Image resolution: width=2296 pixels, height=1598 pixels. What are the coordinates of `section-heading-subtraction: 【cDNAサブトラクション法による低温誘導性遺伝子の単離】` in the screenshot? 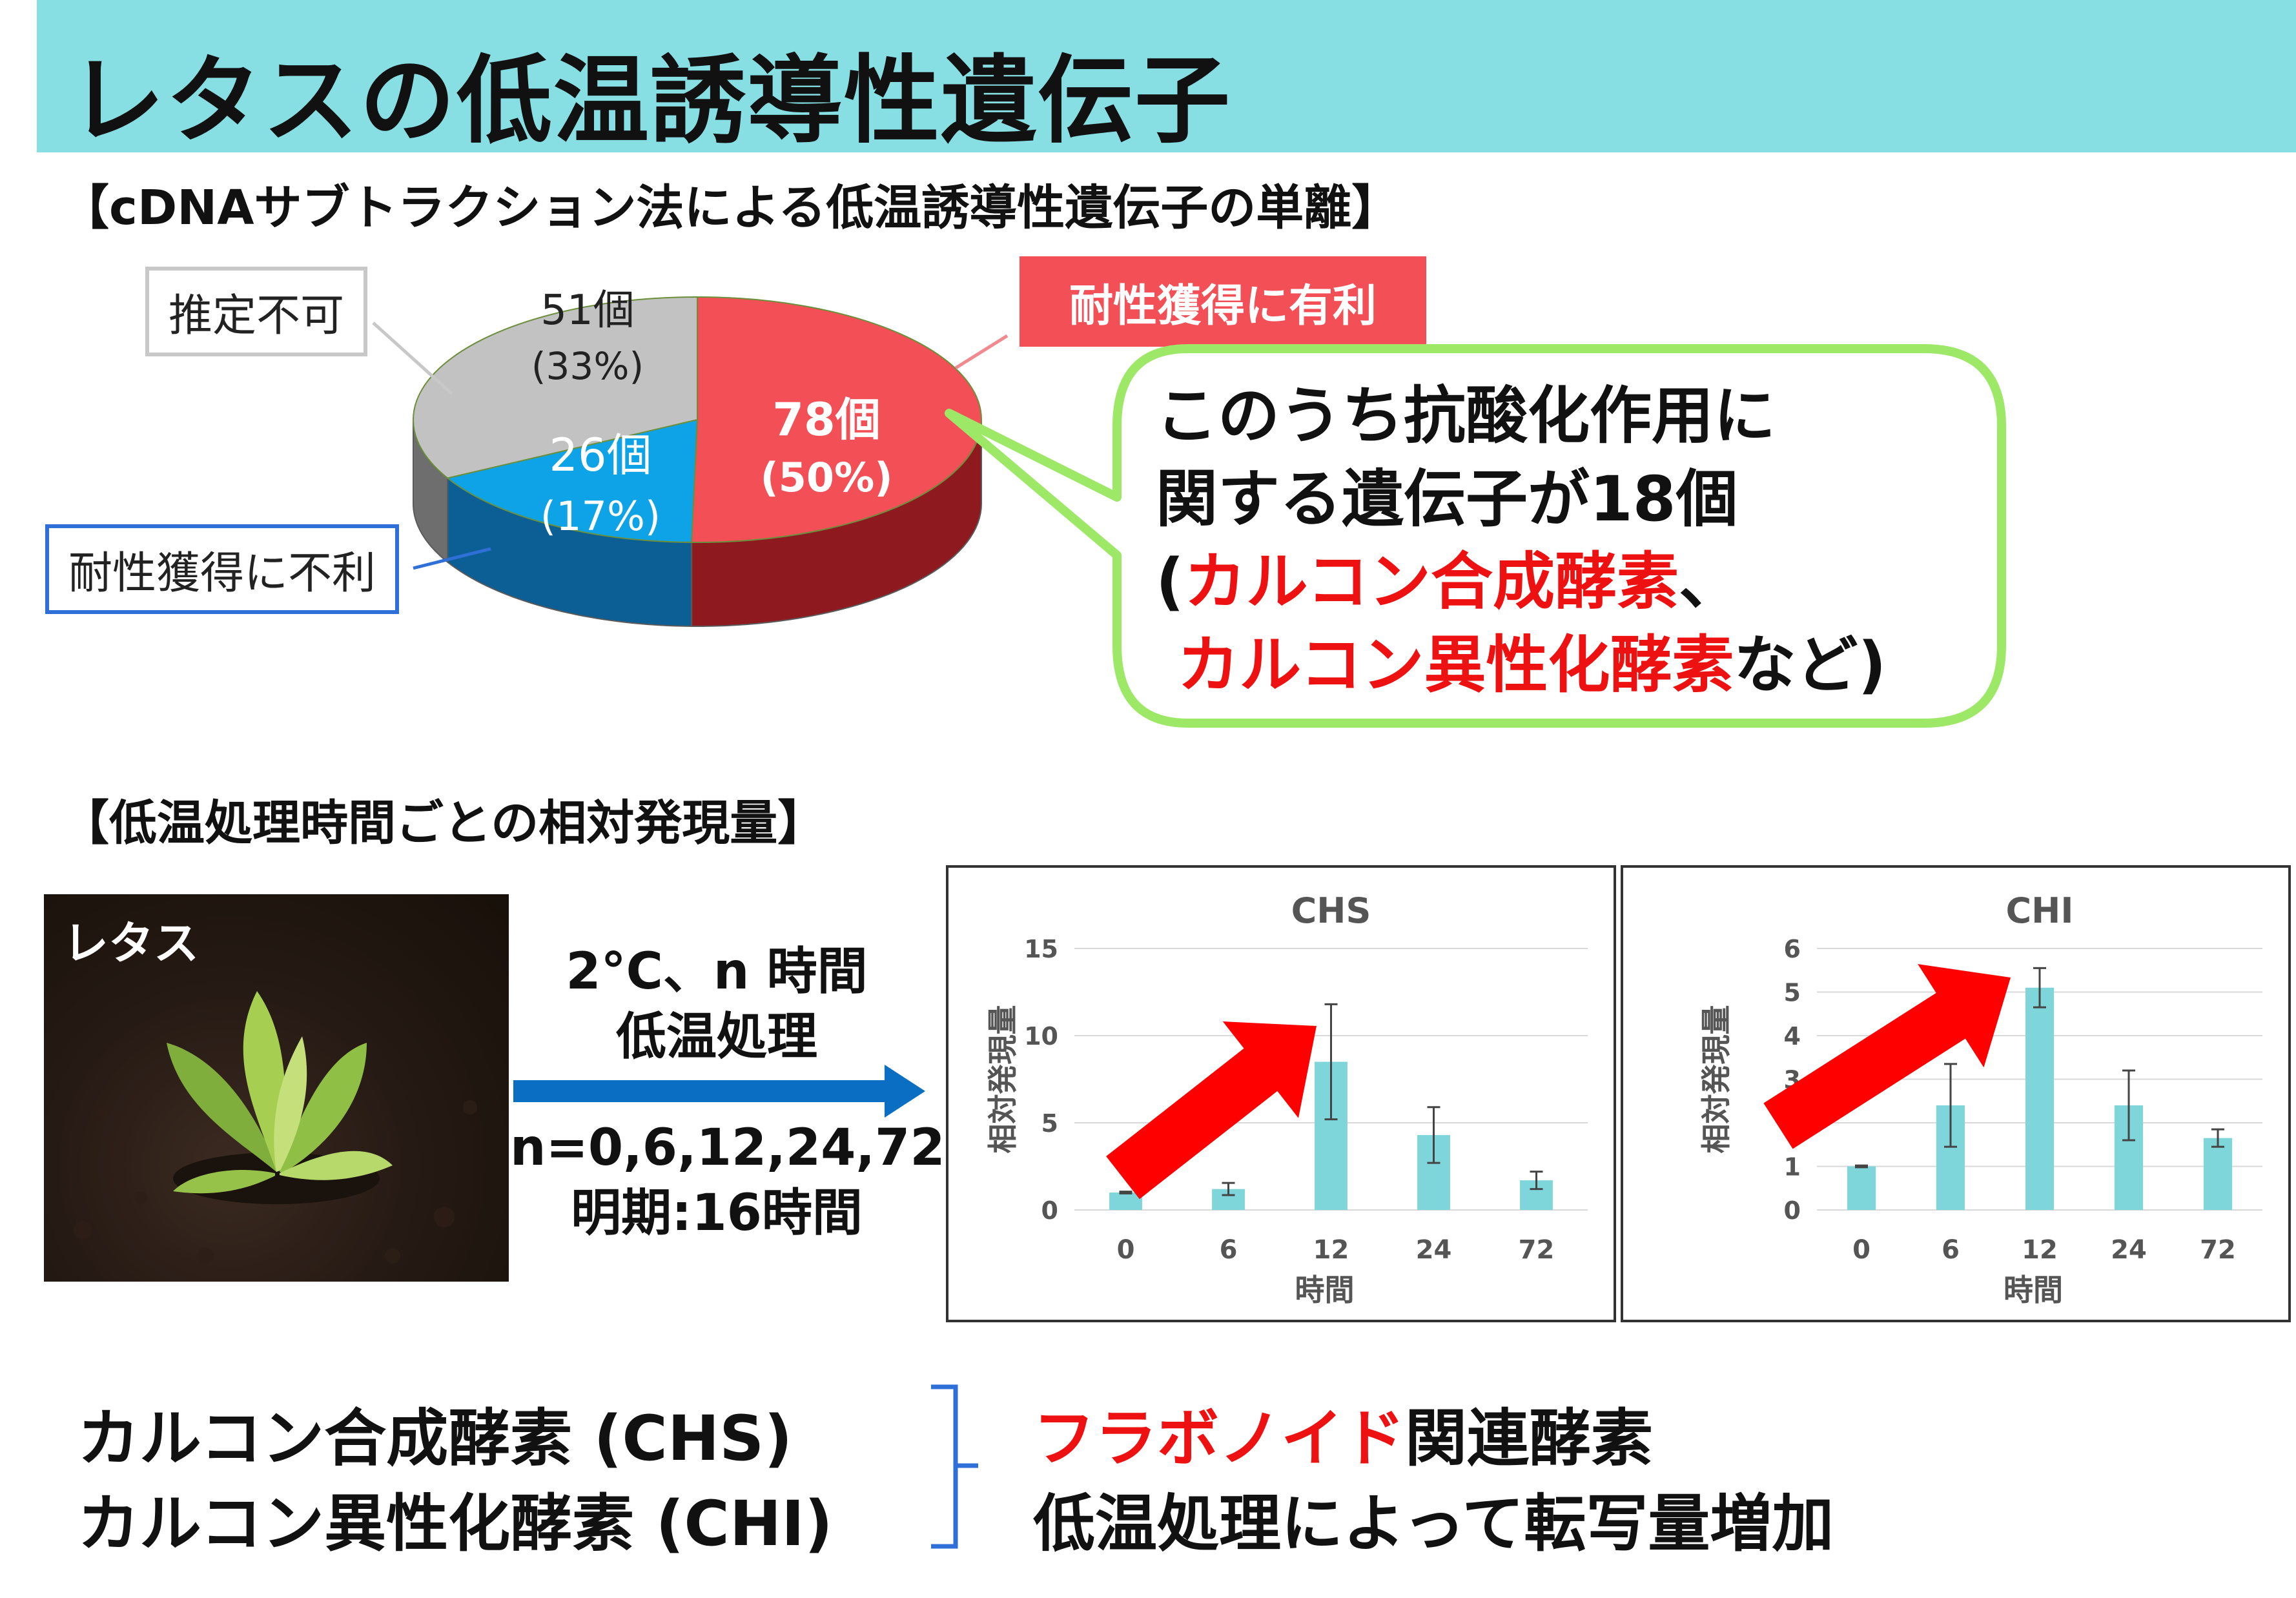 It's located at (730, 208).